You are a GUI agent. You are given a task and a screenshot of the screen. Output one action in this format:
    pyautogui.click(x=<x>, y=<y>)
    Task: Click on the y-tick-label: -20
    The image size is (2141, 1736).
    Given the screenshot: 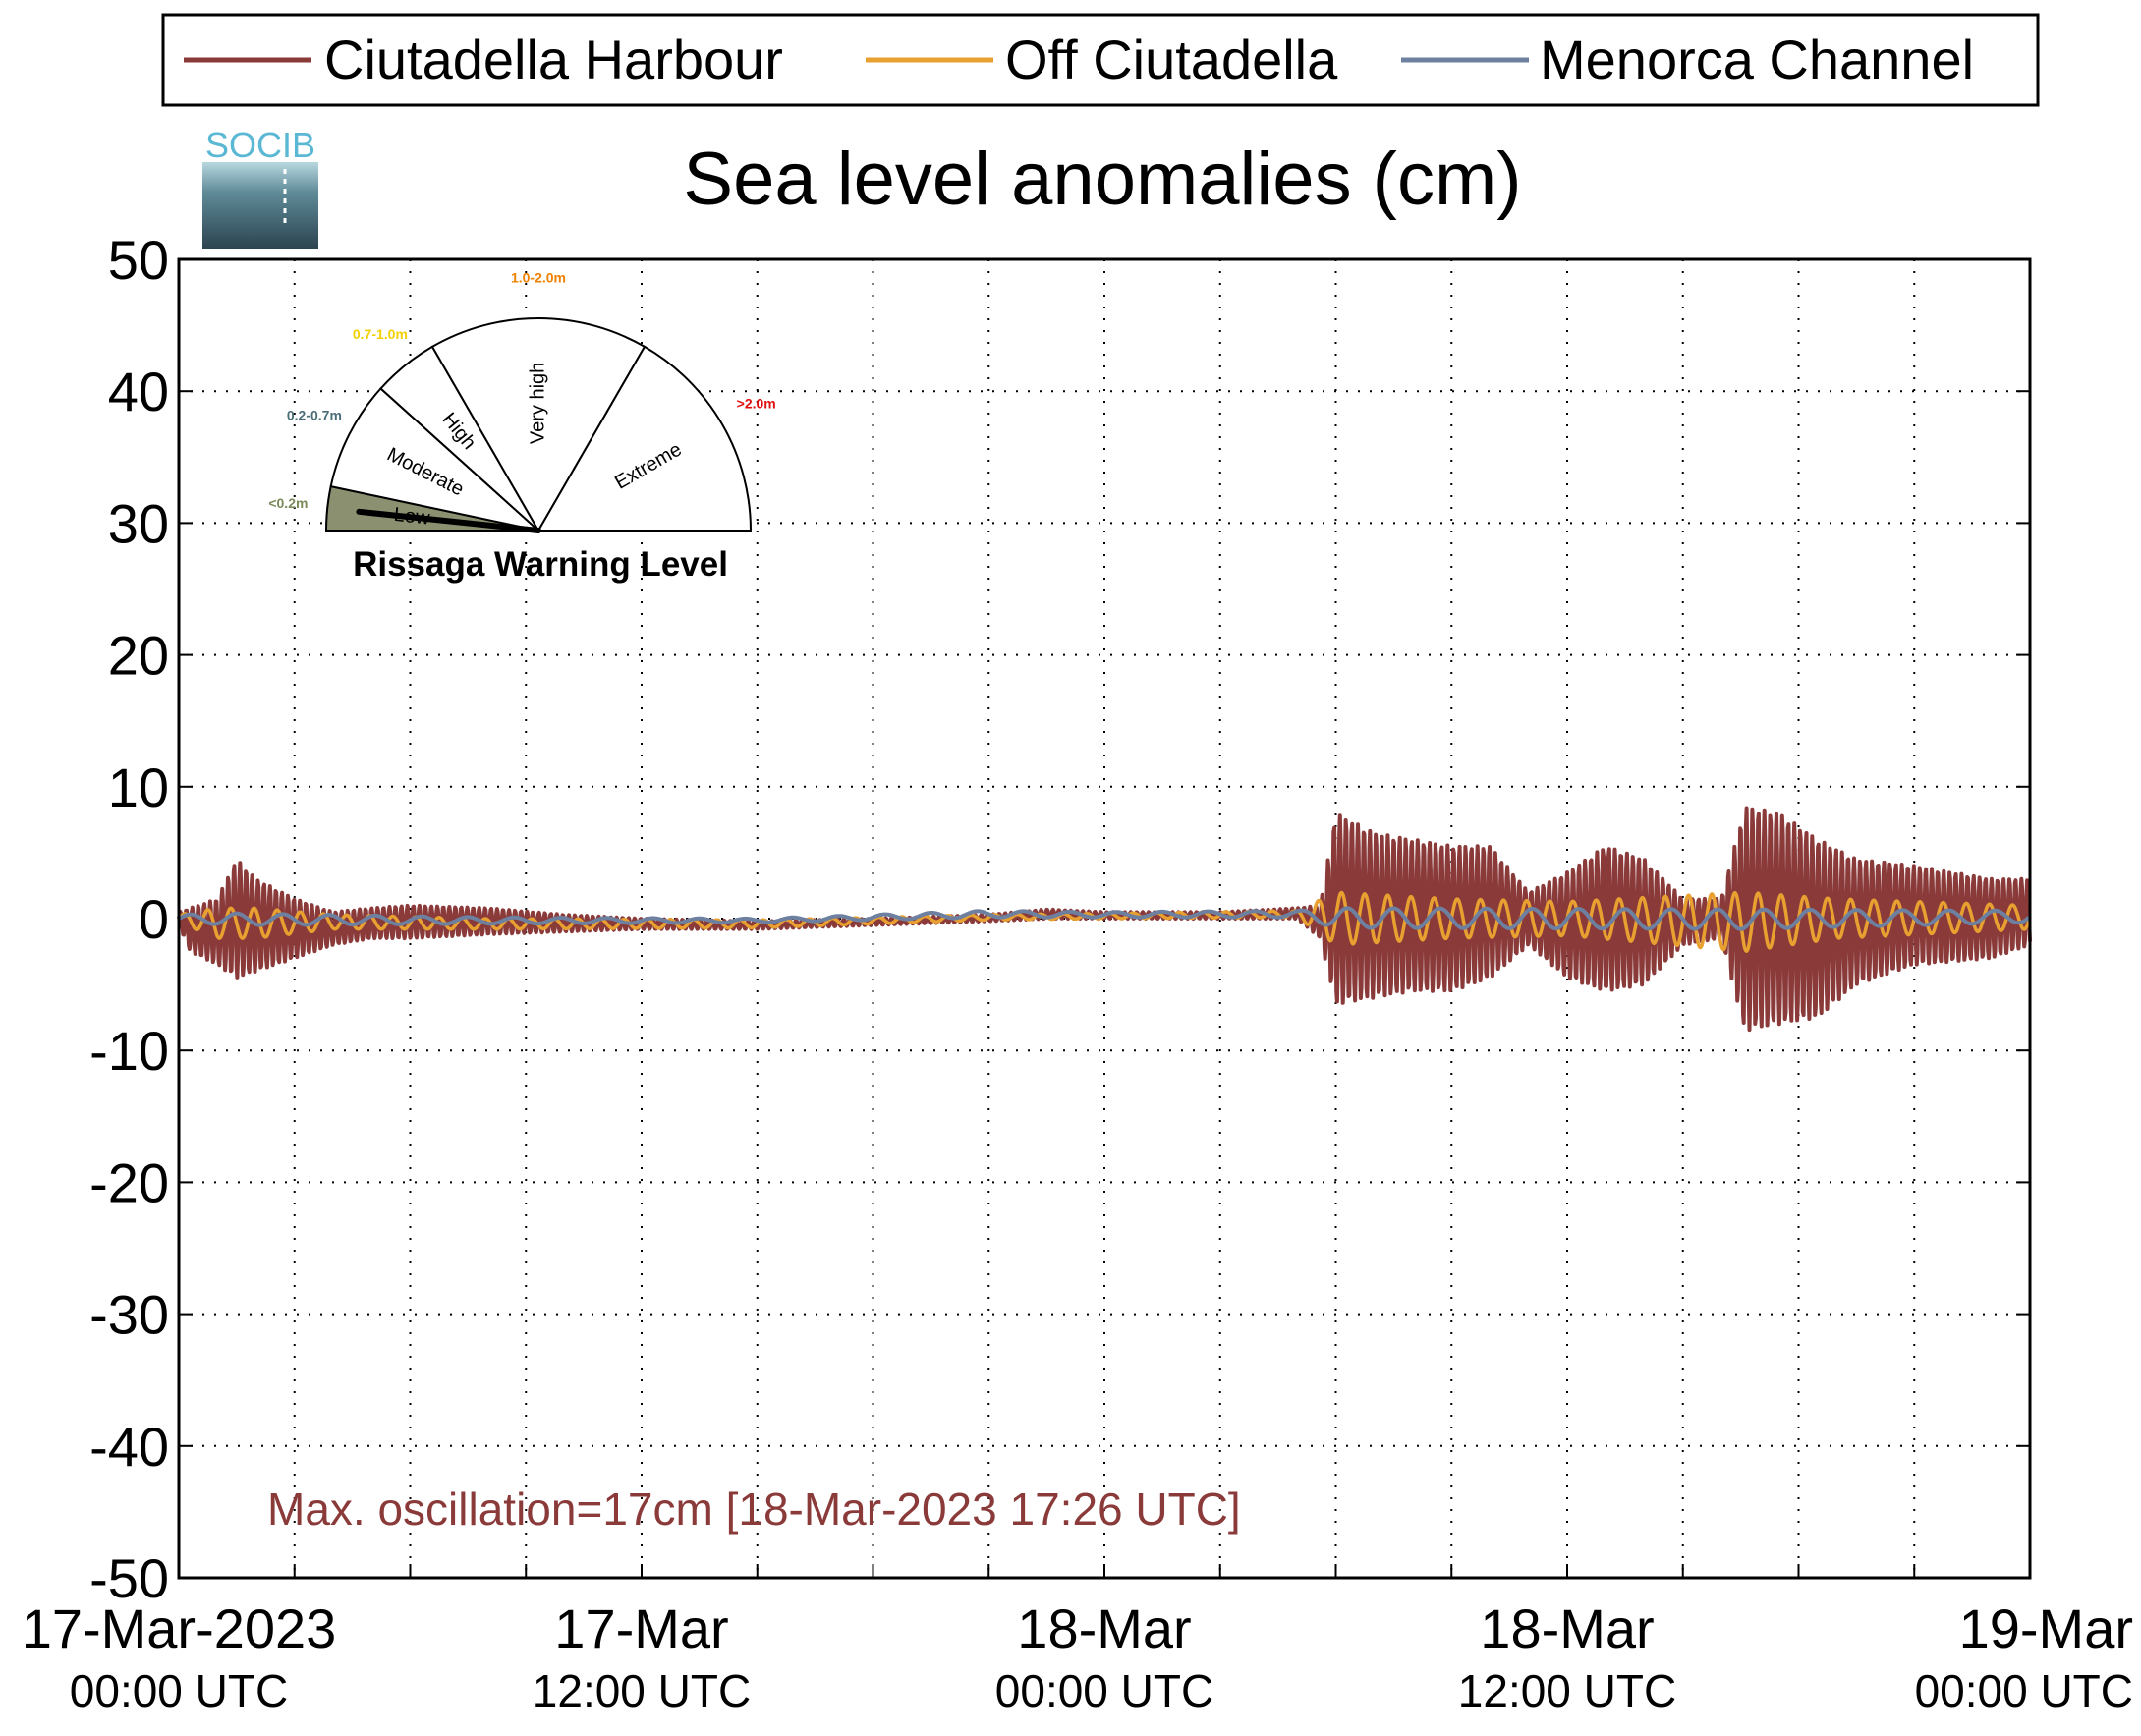 What is the action you would take?
    pyautogui.click(x=129, y=1182)
    